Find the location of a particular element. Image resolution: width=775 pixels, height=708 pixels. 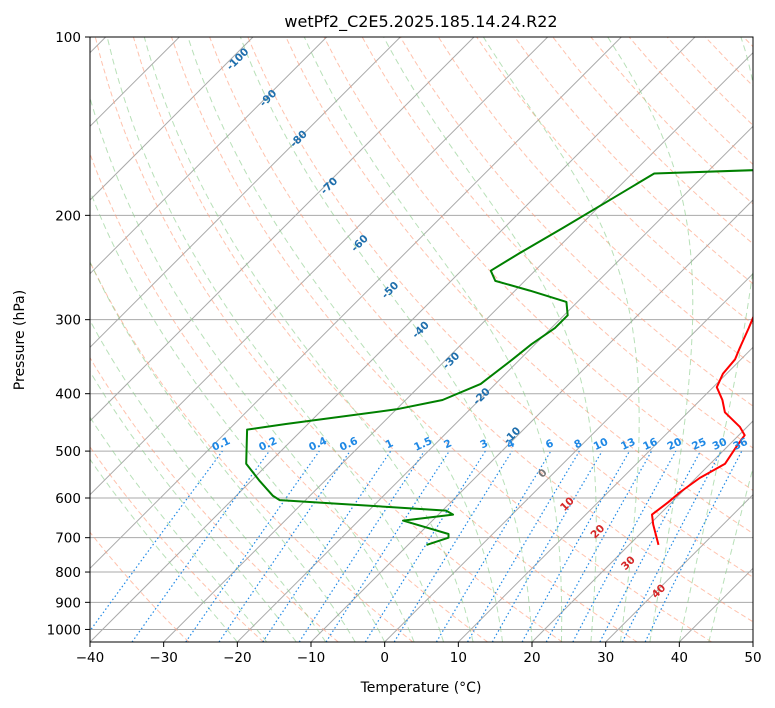

x-tick-label: 0 is located at coordinates (384, 658).